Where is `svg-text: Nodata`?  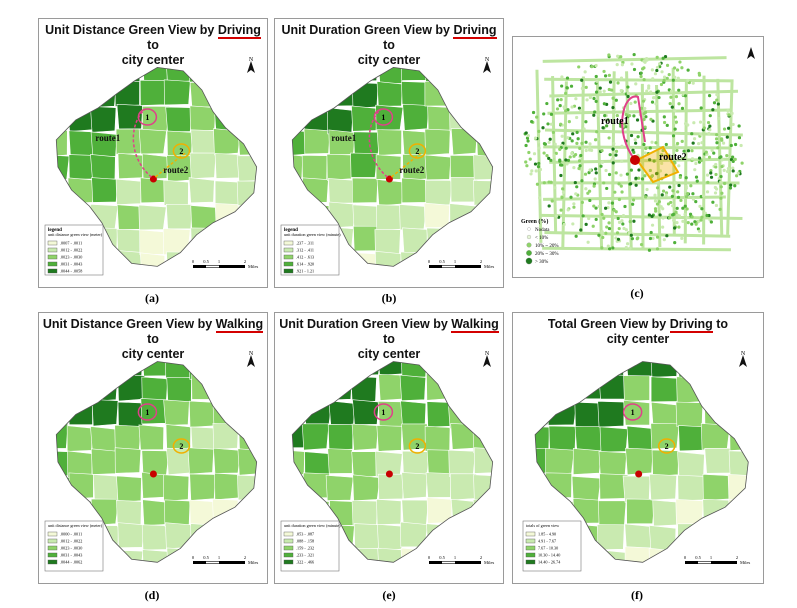
svg-text: Nodata is located at coordinates (542, 230).